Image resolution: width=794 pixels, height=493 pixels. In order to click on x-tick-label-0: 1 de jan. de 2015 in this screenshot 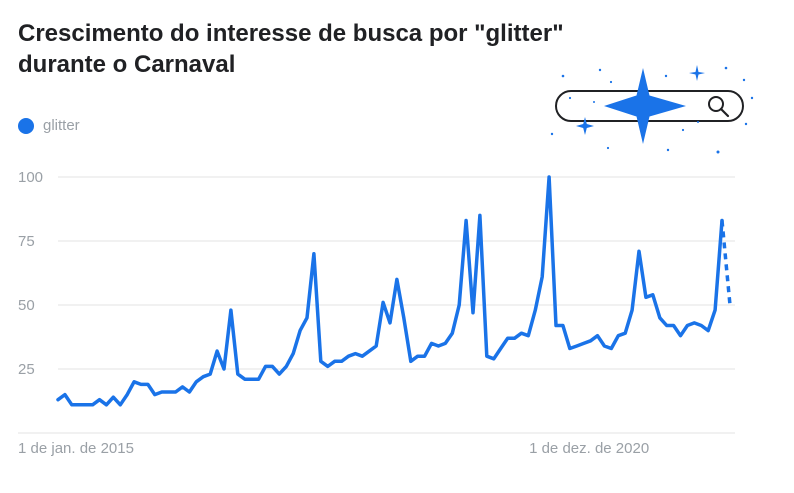, I will do `click(76, 448)`.